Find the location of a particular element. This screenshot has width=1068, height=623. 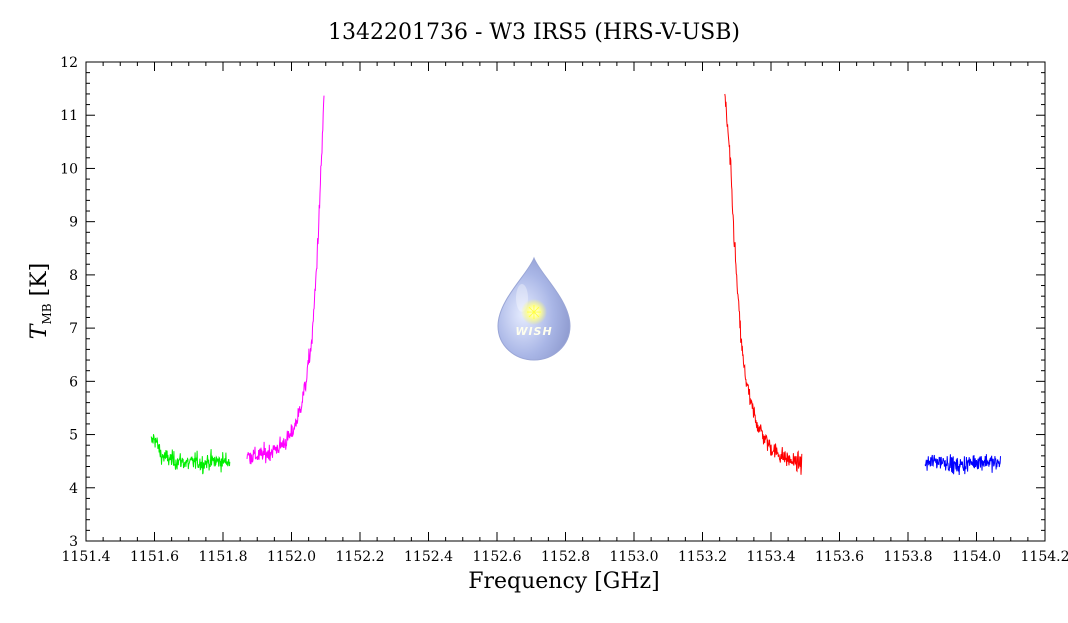

logo-text: WISH is located at coordinates (533, 331).